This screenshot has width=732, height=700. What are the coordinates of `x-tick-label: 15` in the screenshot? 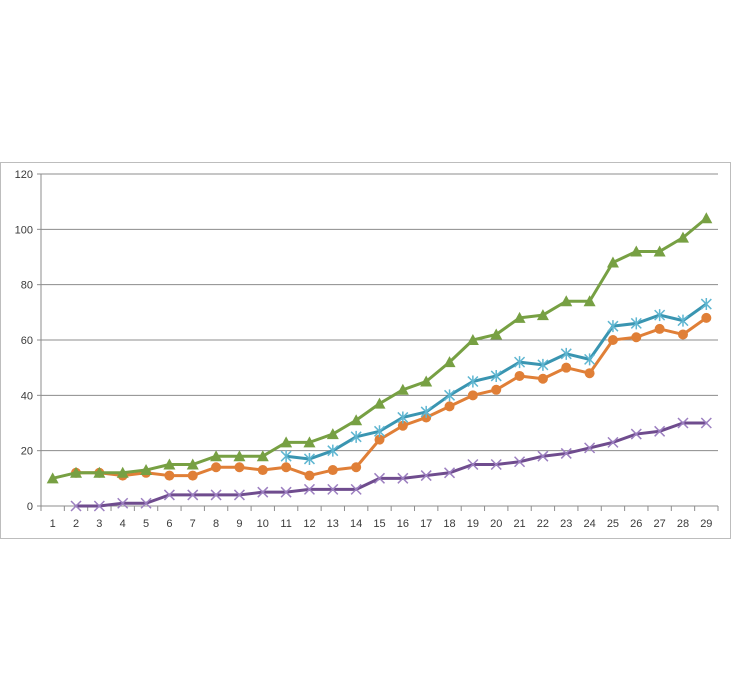 It's located at (379, 524).